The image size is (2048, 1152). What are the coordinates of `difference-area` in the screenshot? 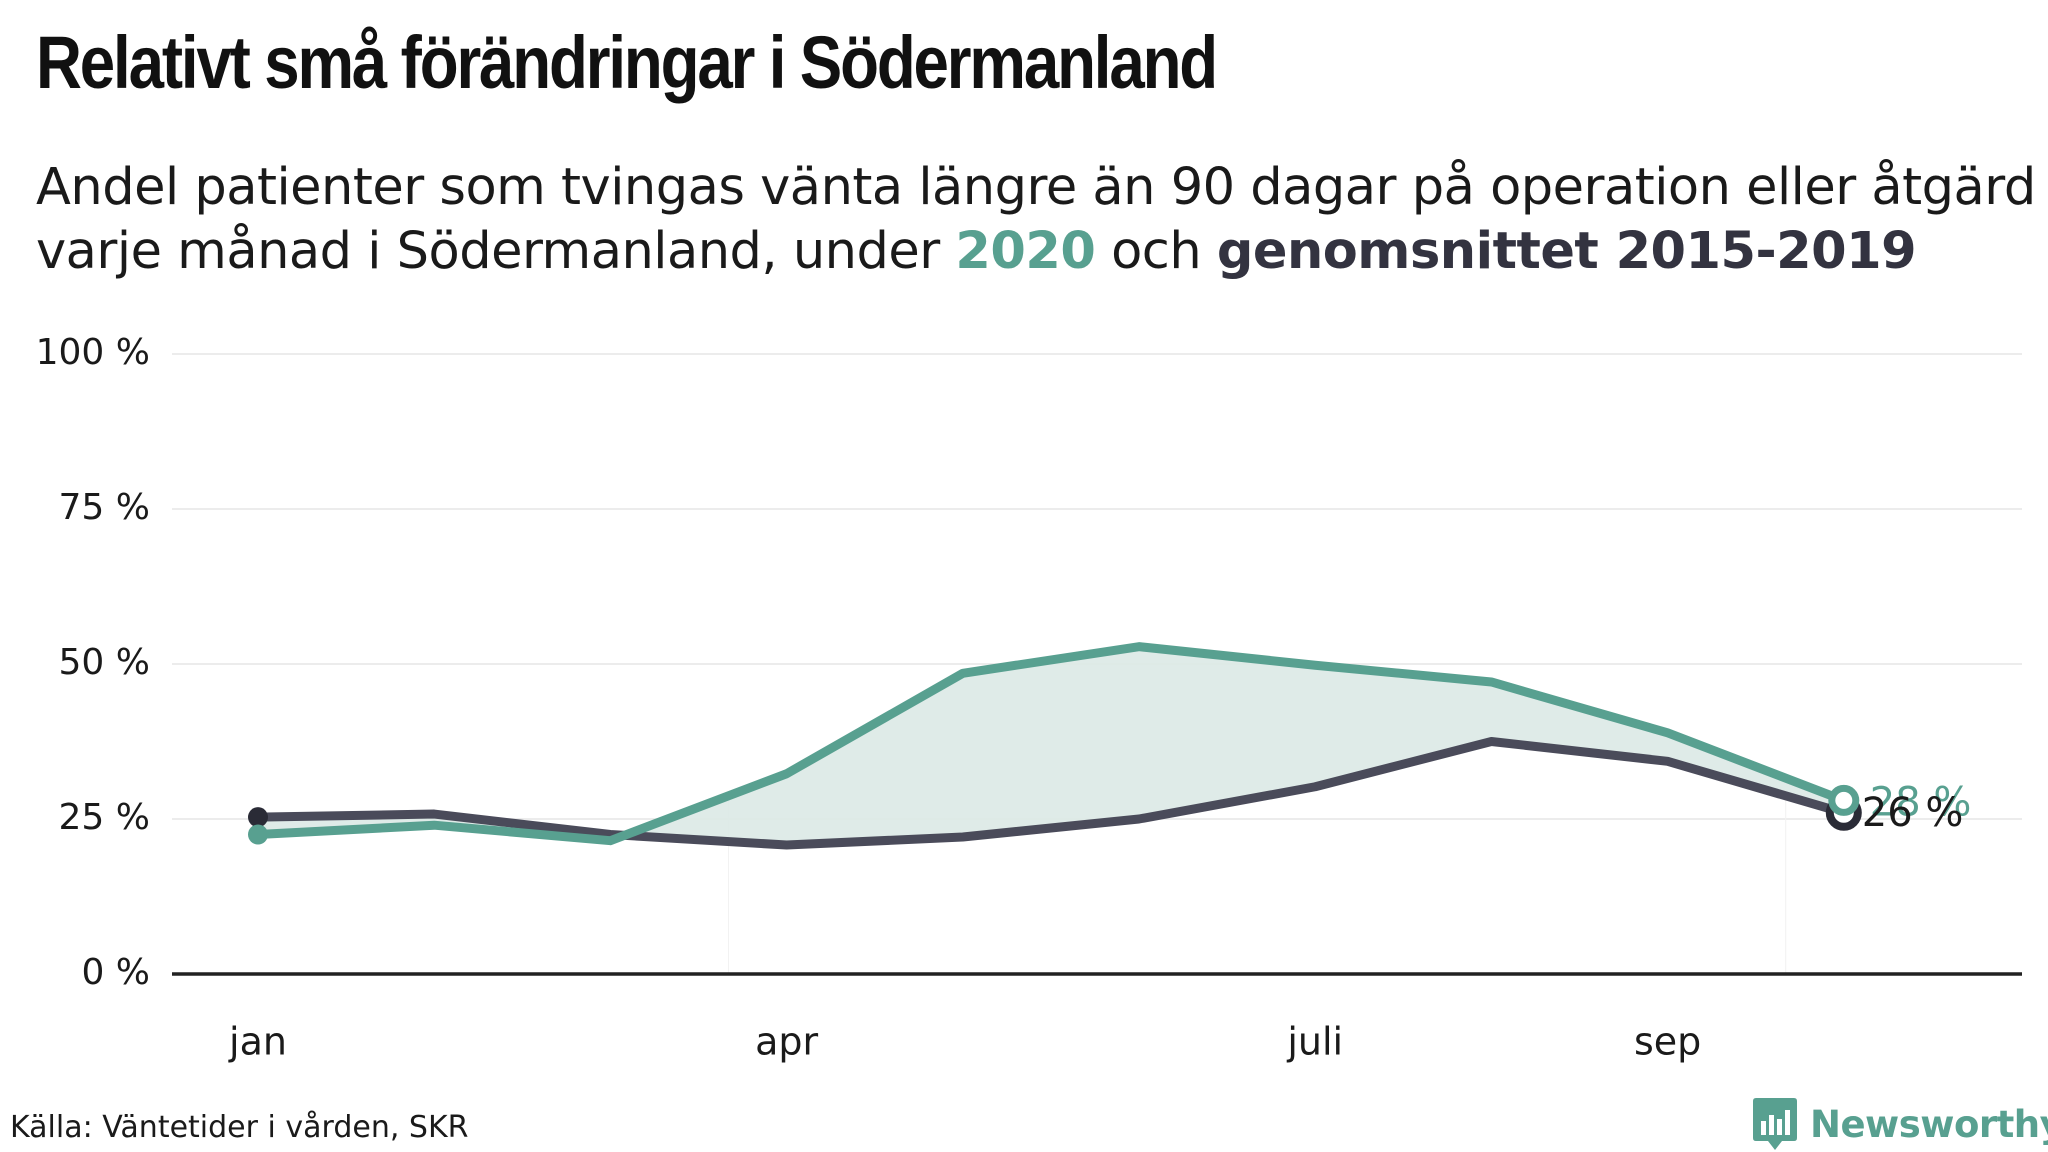 It's located at (1051, 746).